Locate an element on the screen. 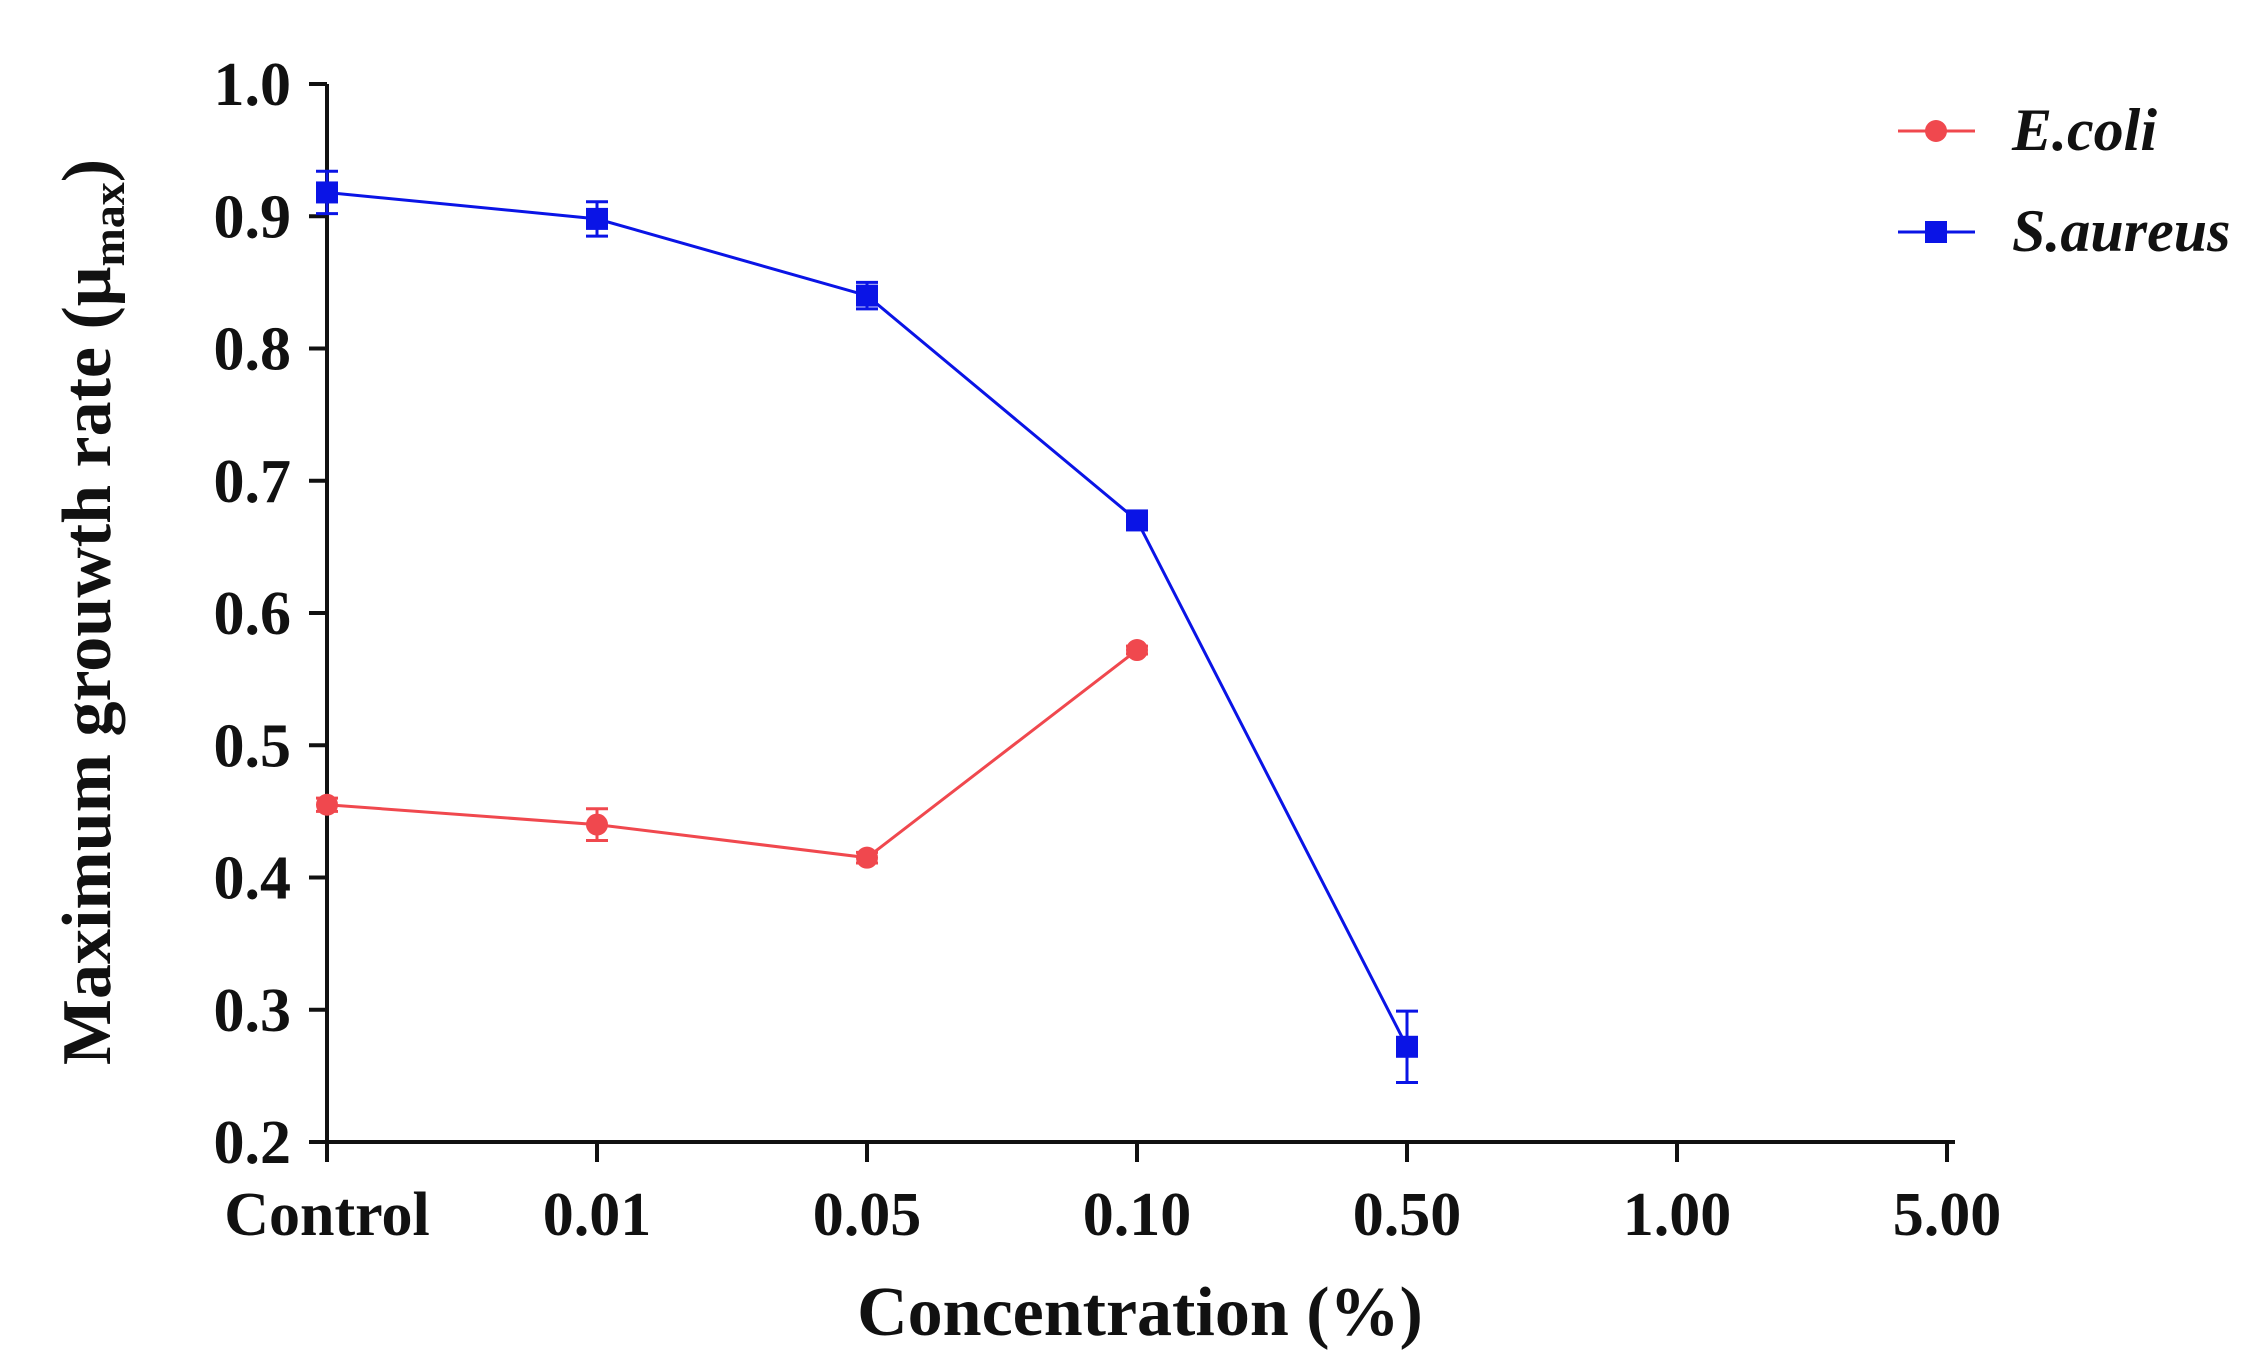 This screenshot has width=2256, height=1366. legend: E.coli S.aureus is located at coordinates (2064, 180).